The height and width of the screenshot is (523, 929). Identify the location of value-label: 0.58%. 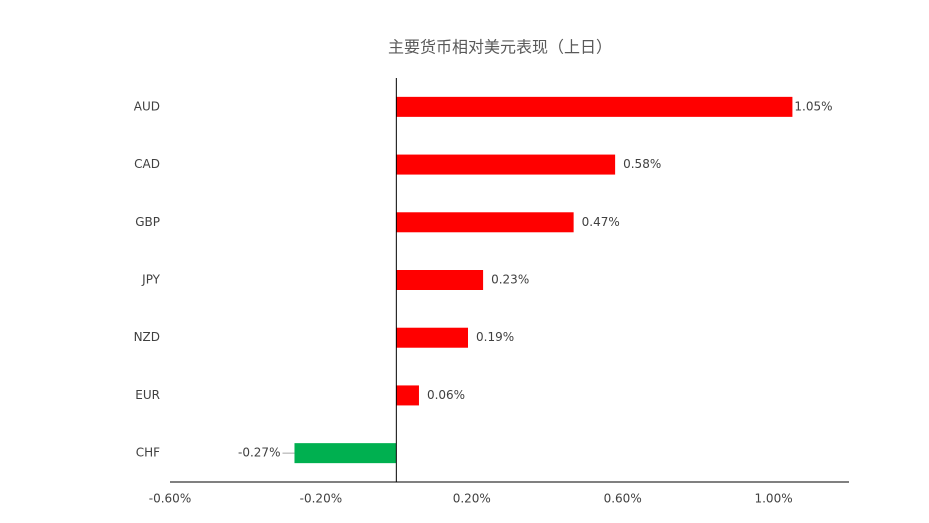
(642, 164).